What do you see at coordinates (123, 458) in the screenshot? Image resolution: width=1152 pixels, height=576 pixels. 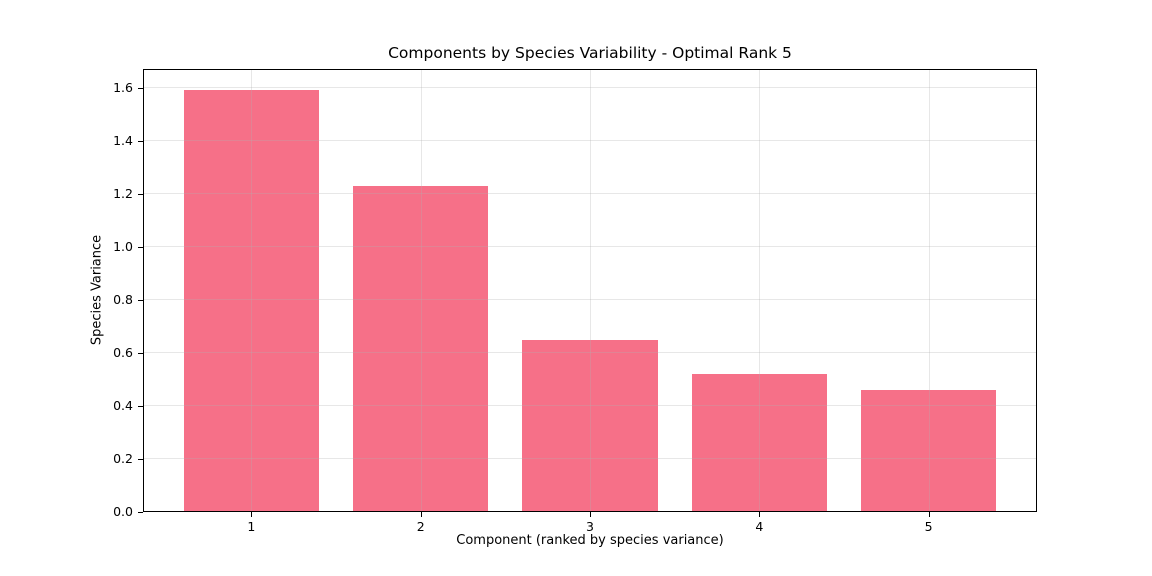 I see `y-tick-label: 0.2` at bounding box center [123, 458].